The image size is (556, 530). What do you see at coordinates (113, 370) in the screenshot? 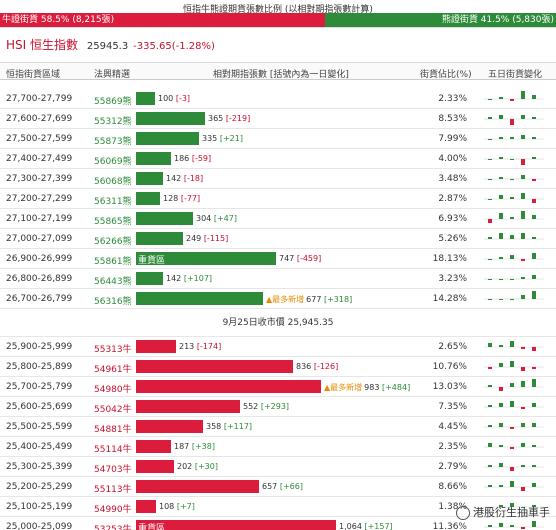
I see `warrant-code-link: 54961牛` at bounding box center [113, 370].